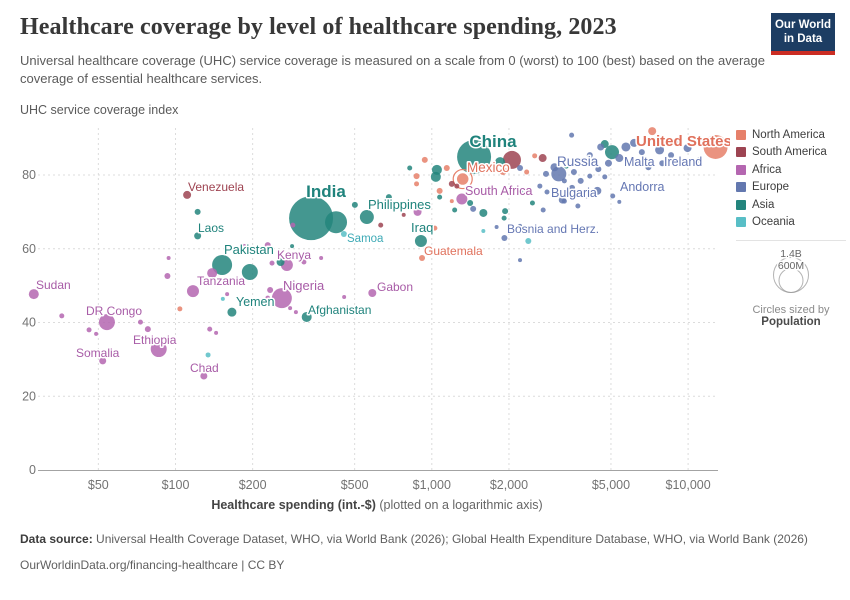  What do you see at coordinates (326, 192) in the screenshot?
I see `country-label-india: India` at bounding box center [326, 192].